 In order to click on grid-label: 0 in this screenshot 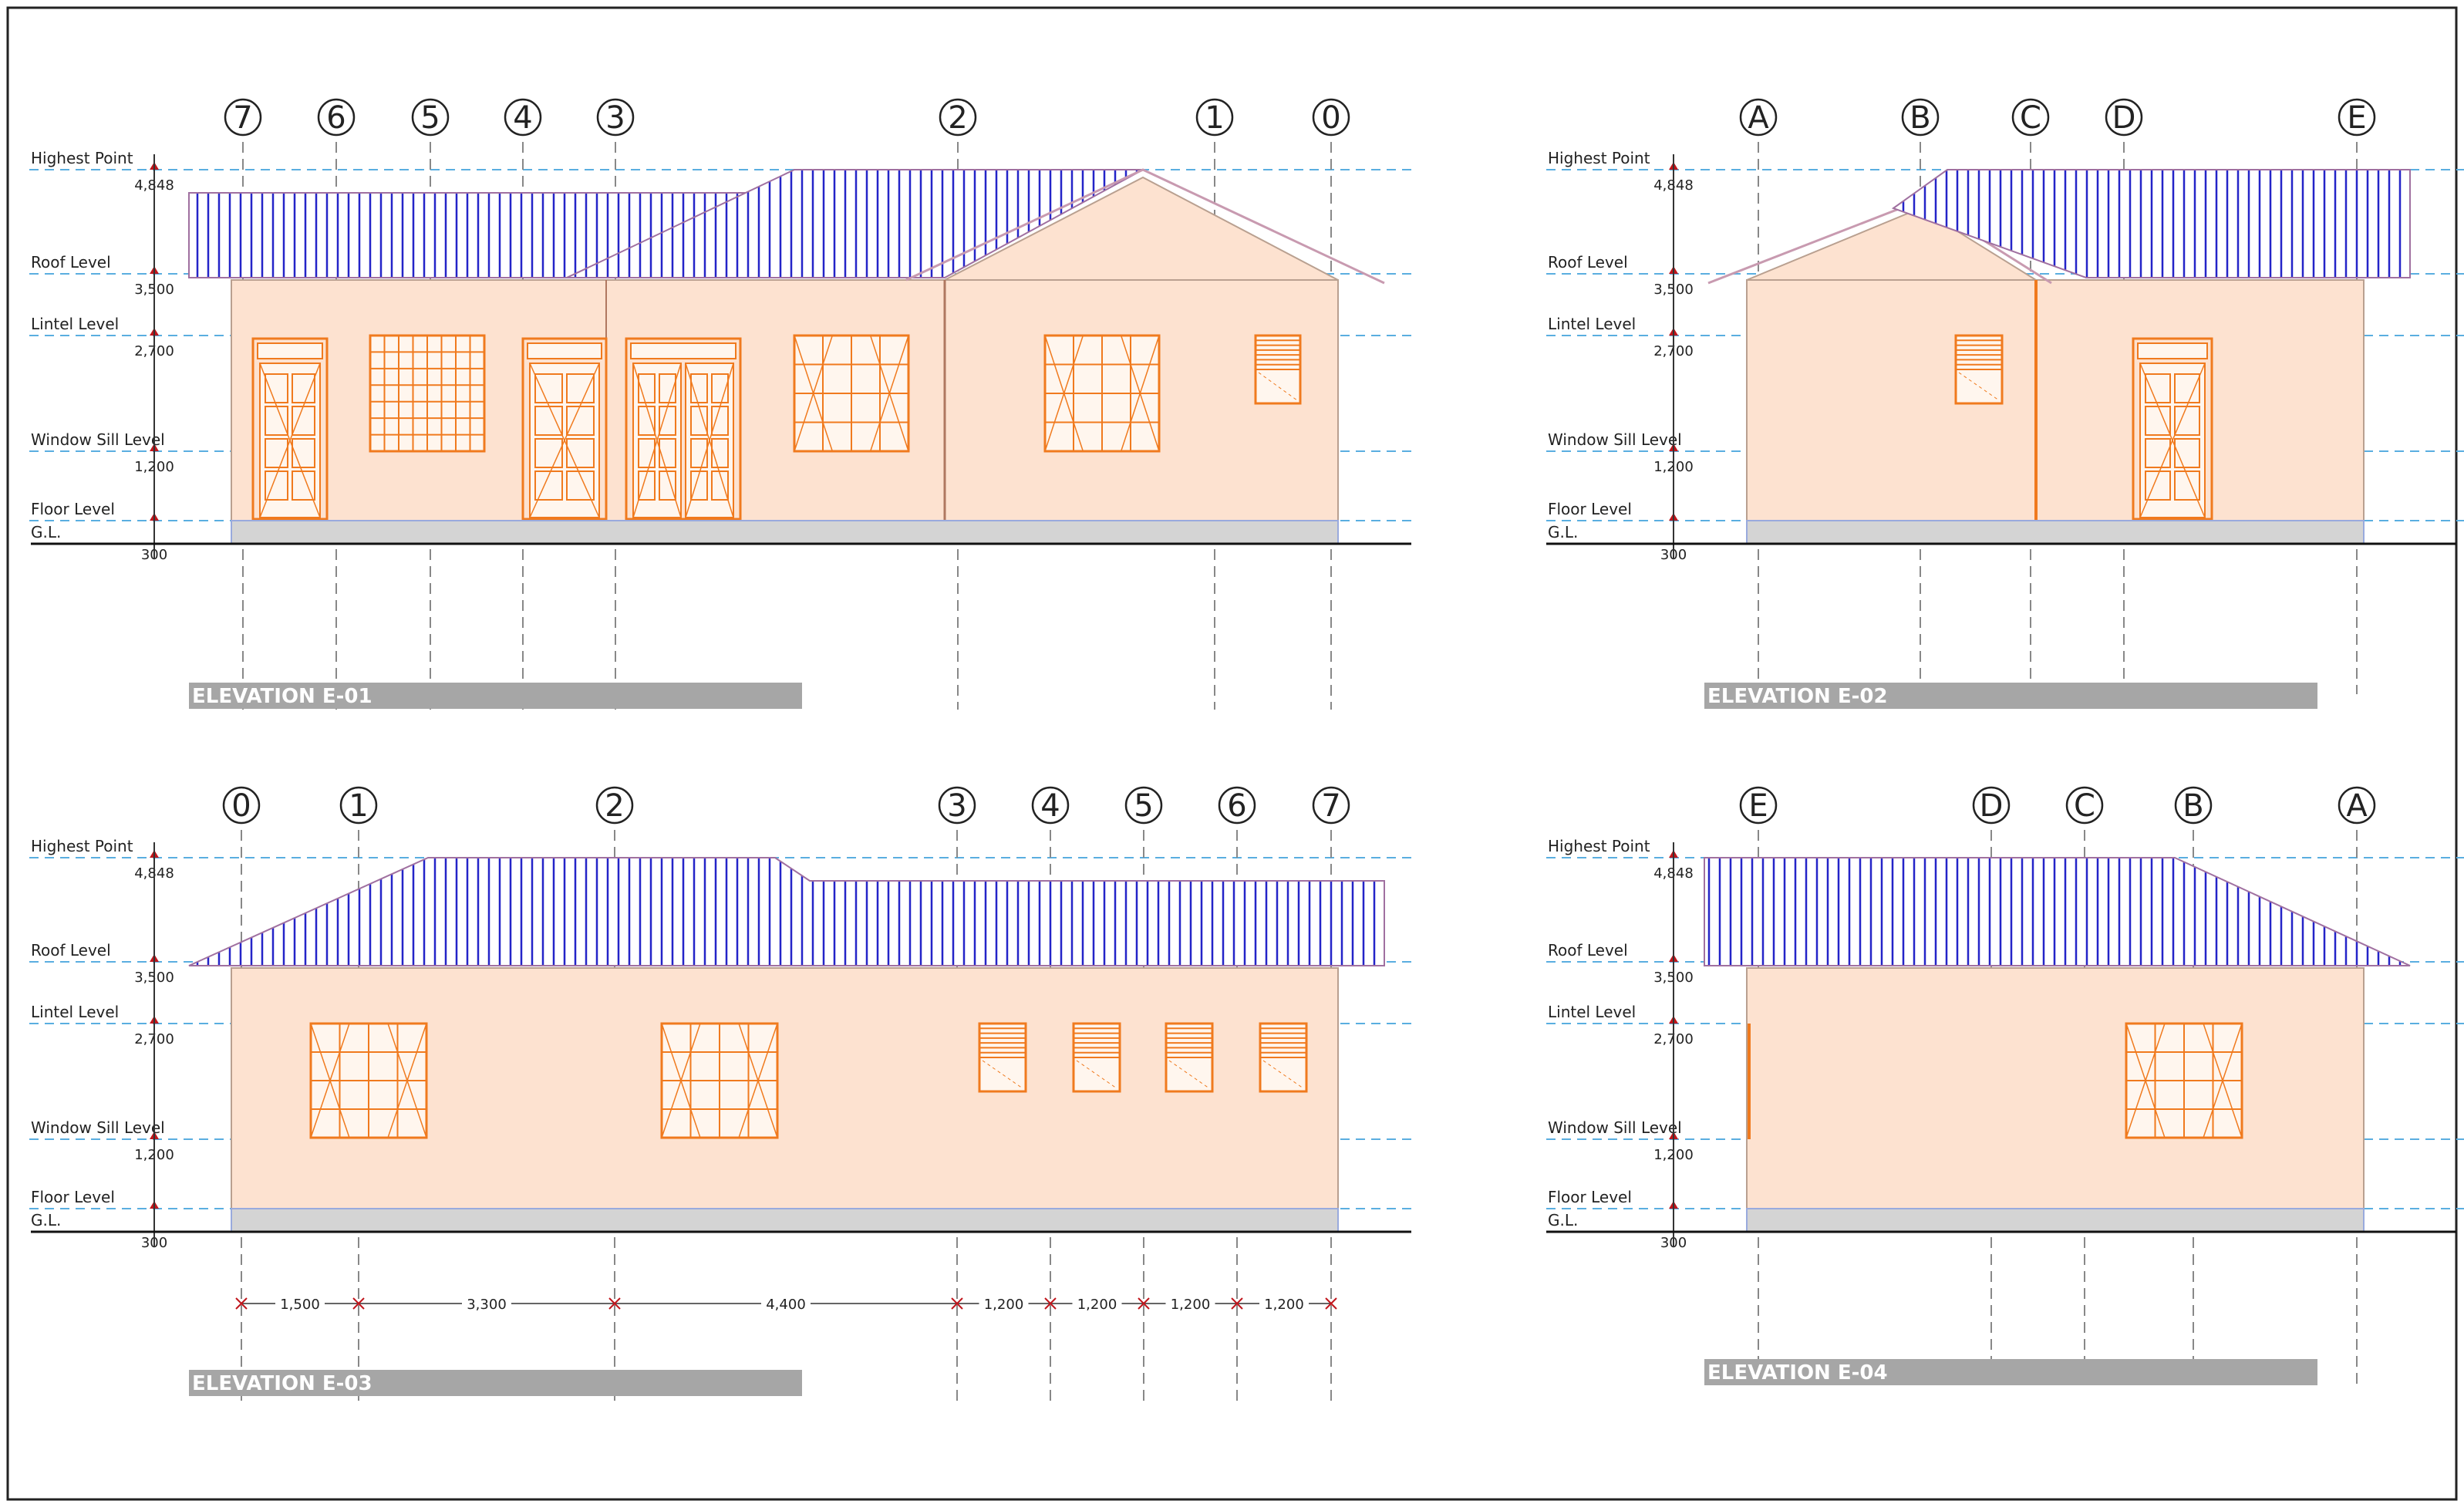, I will do `click(1330, 118)`.